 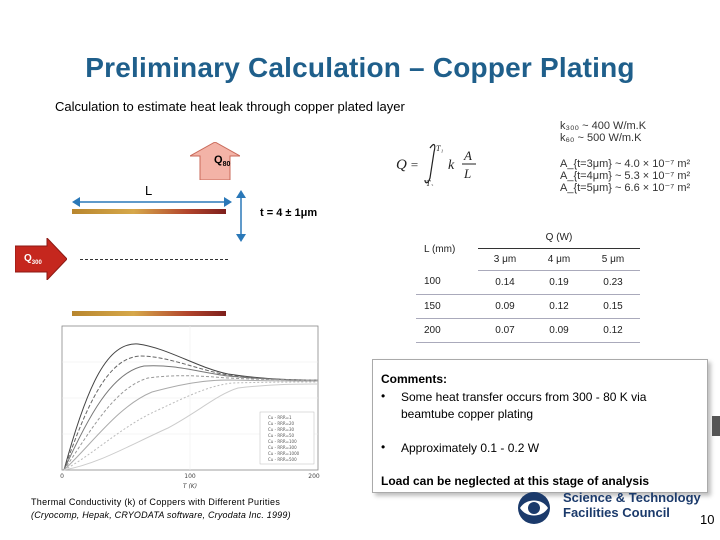 I want to click on formula-q: Q, so click(x=401, y=165).